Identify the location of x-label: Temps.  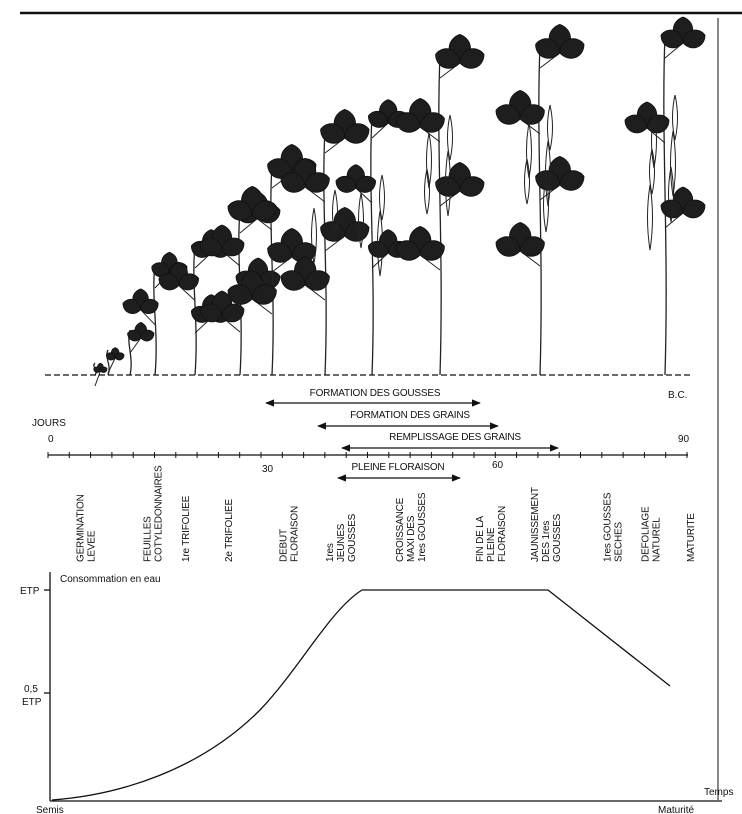
(718, 792).